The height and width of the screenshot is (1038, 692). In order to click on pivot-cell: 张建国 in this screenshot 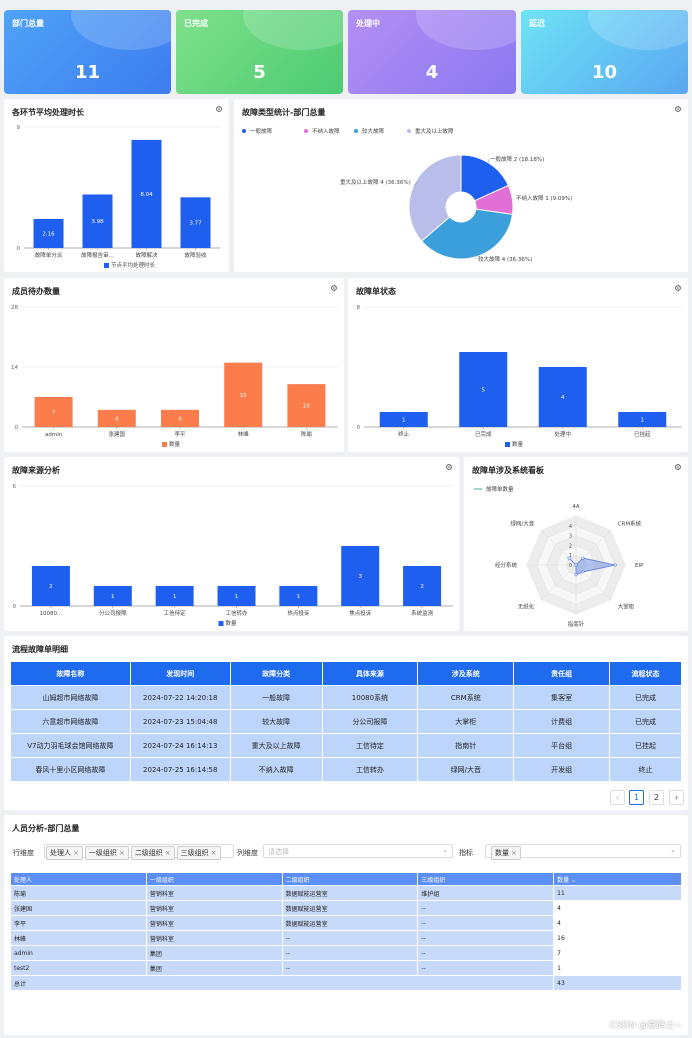, I will do `click(78, 908)`.